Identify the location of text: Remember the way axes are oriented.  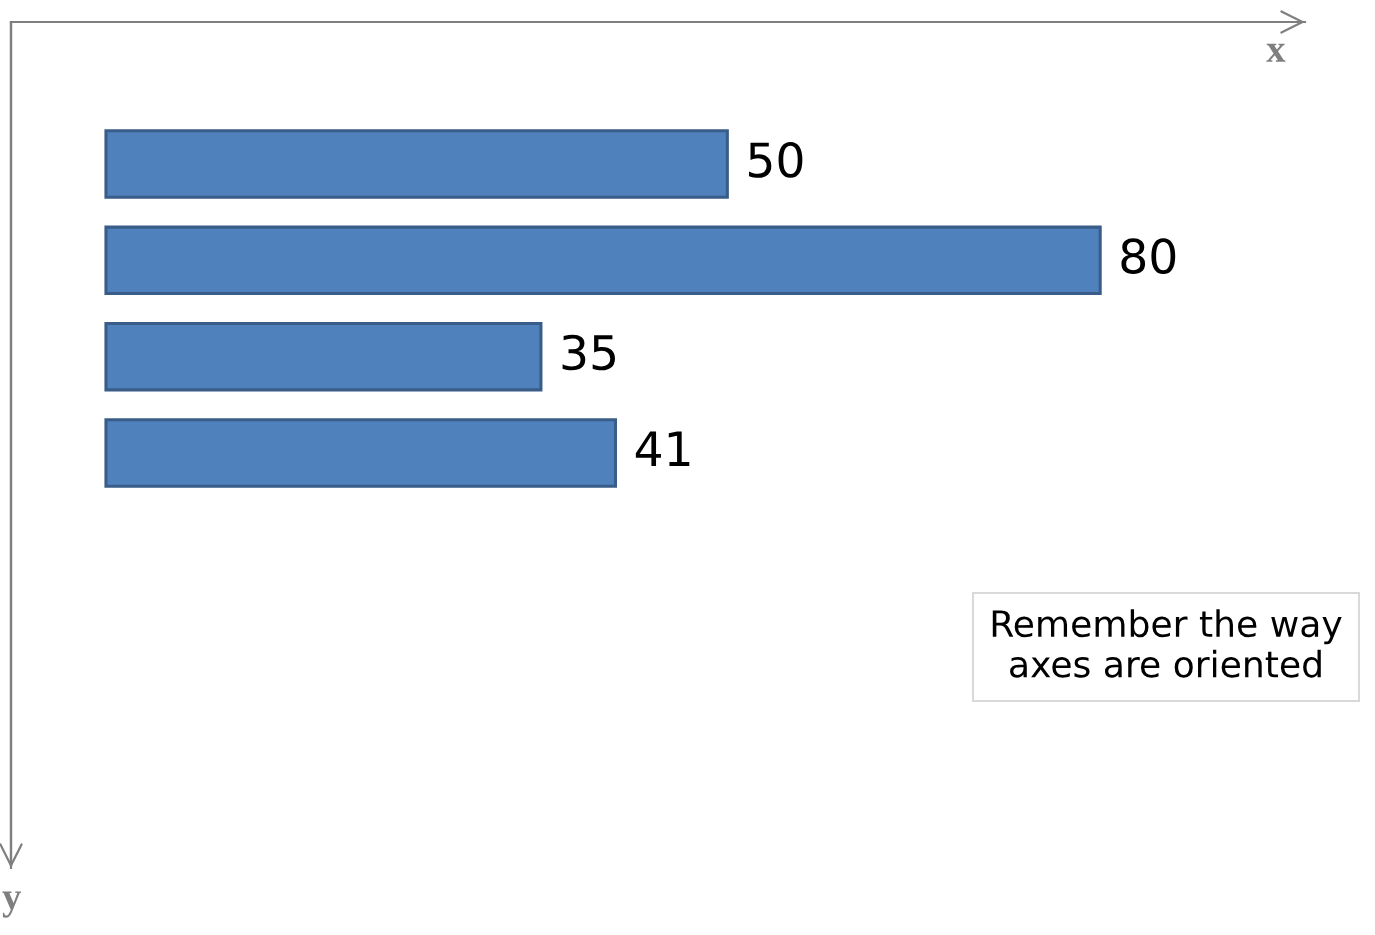
(1167, 643).